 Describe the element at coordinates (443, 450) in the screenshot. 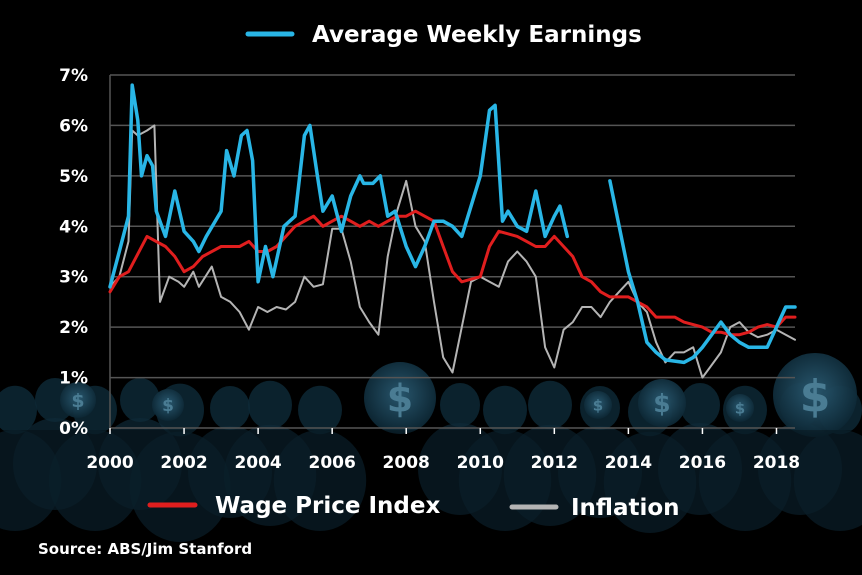

I see `x-axis-ticks: 2000 2002 2004 2006 2008 2010 2012 2014 2016 2018` at that location.